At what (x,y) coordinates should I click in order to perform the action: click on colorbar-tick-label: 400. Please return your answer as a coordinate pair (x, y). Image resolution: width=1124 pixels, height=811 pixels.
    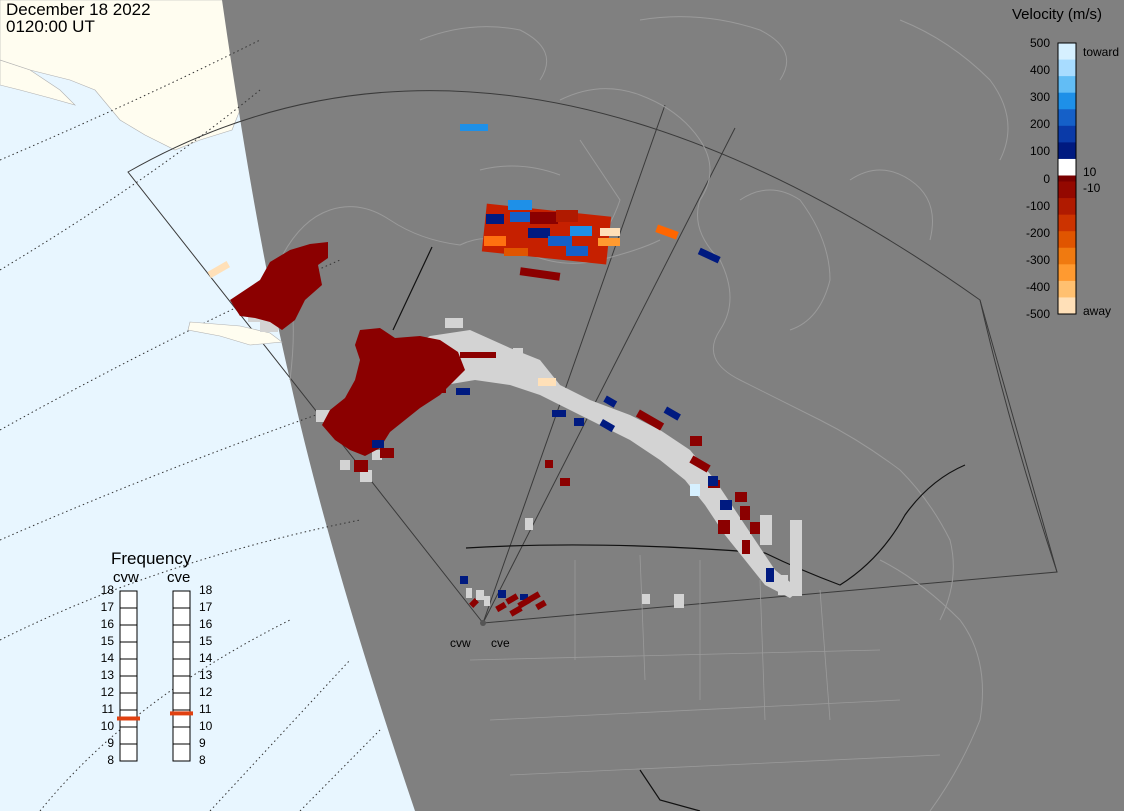
    Looking at the image, I should click on (1039, 70).